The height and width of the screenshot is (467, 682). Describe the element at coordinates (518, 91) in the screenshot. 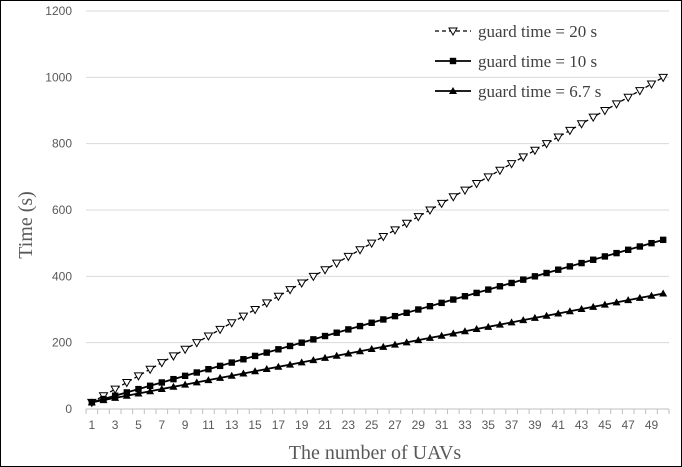

I see `legend-item-3: guard time = 6.7 s` at that location.